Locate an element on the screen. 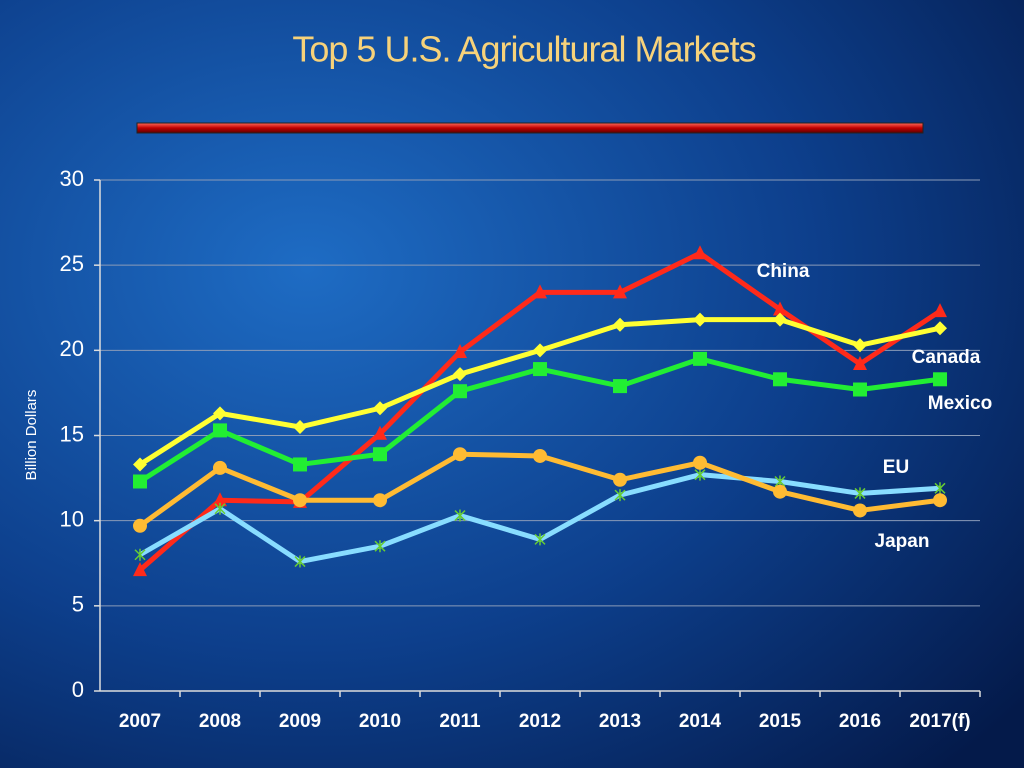 The width and height of the screenshot is (1024, 768). y-tick-label: 0 is located at coordinates (78, 689).